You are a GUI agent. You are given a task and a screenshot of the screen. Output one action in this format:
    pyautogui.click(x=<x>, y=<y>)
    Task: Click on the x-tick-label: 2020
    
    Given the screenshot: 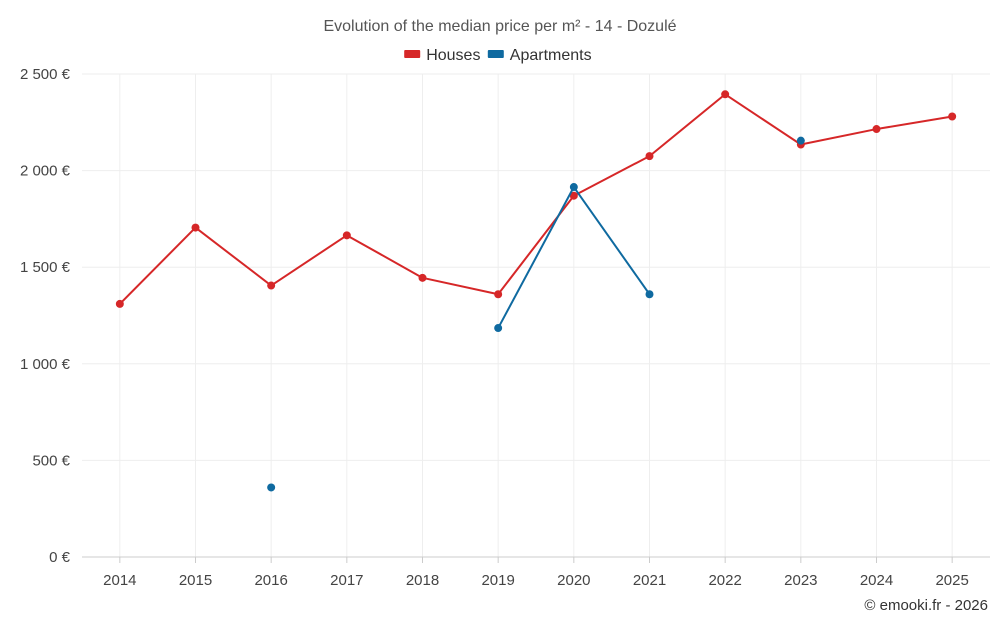 What is the action you would take?
    pyautogui.click(x=573, y=580)
    